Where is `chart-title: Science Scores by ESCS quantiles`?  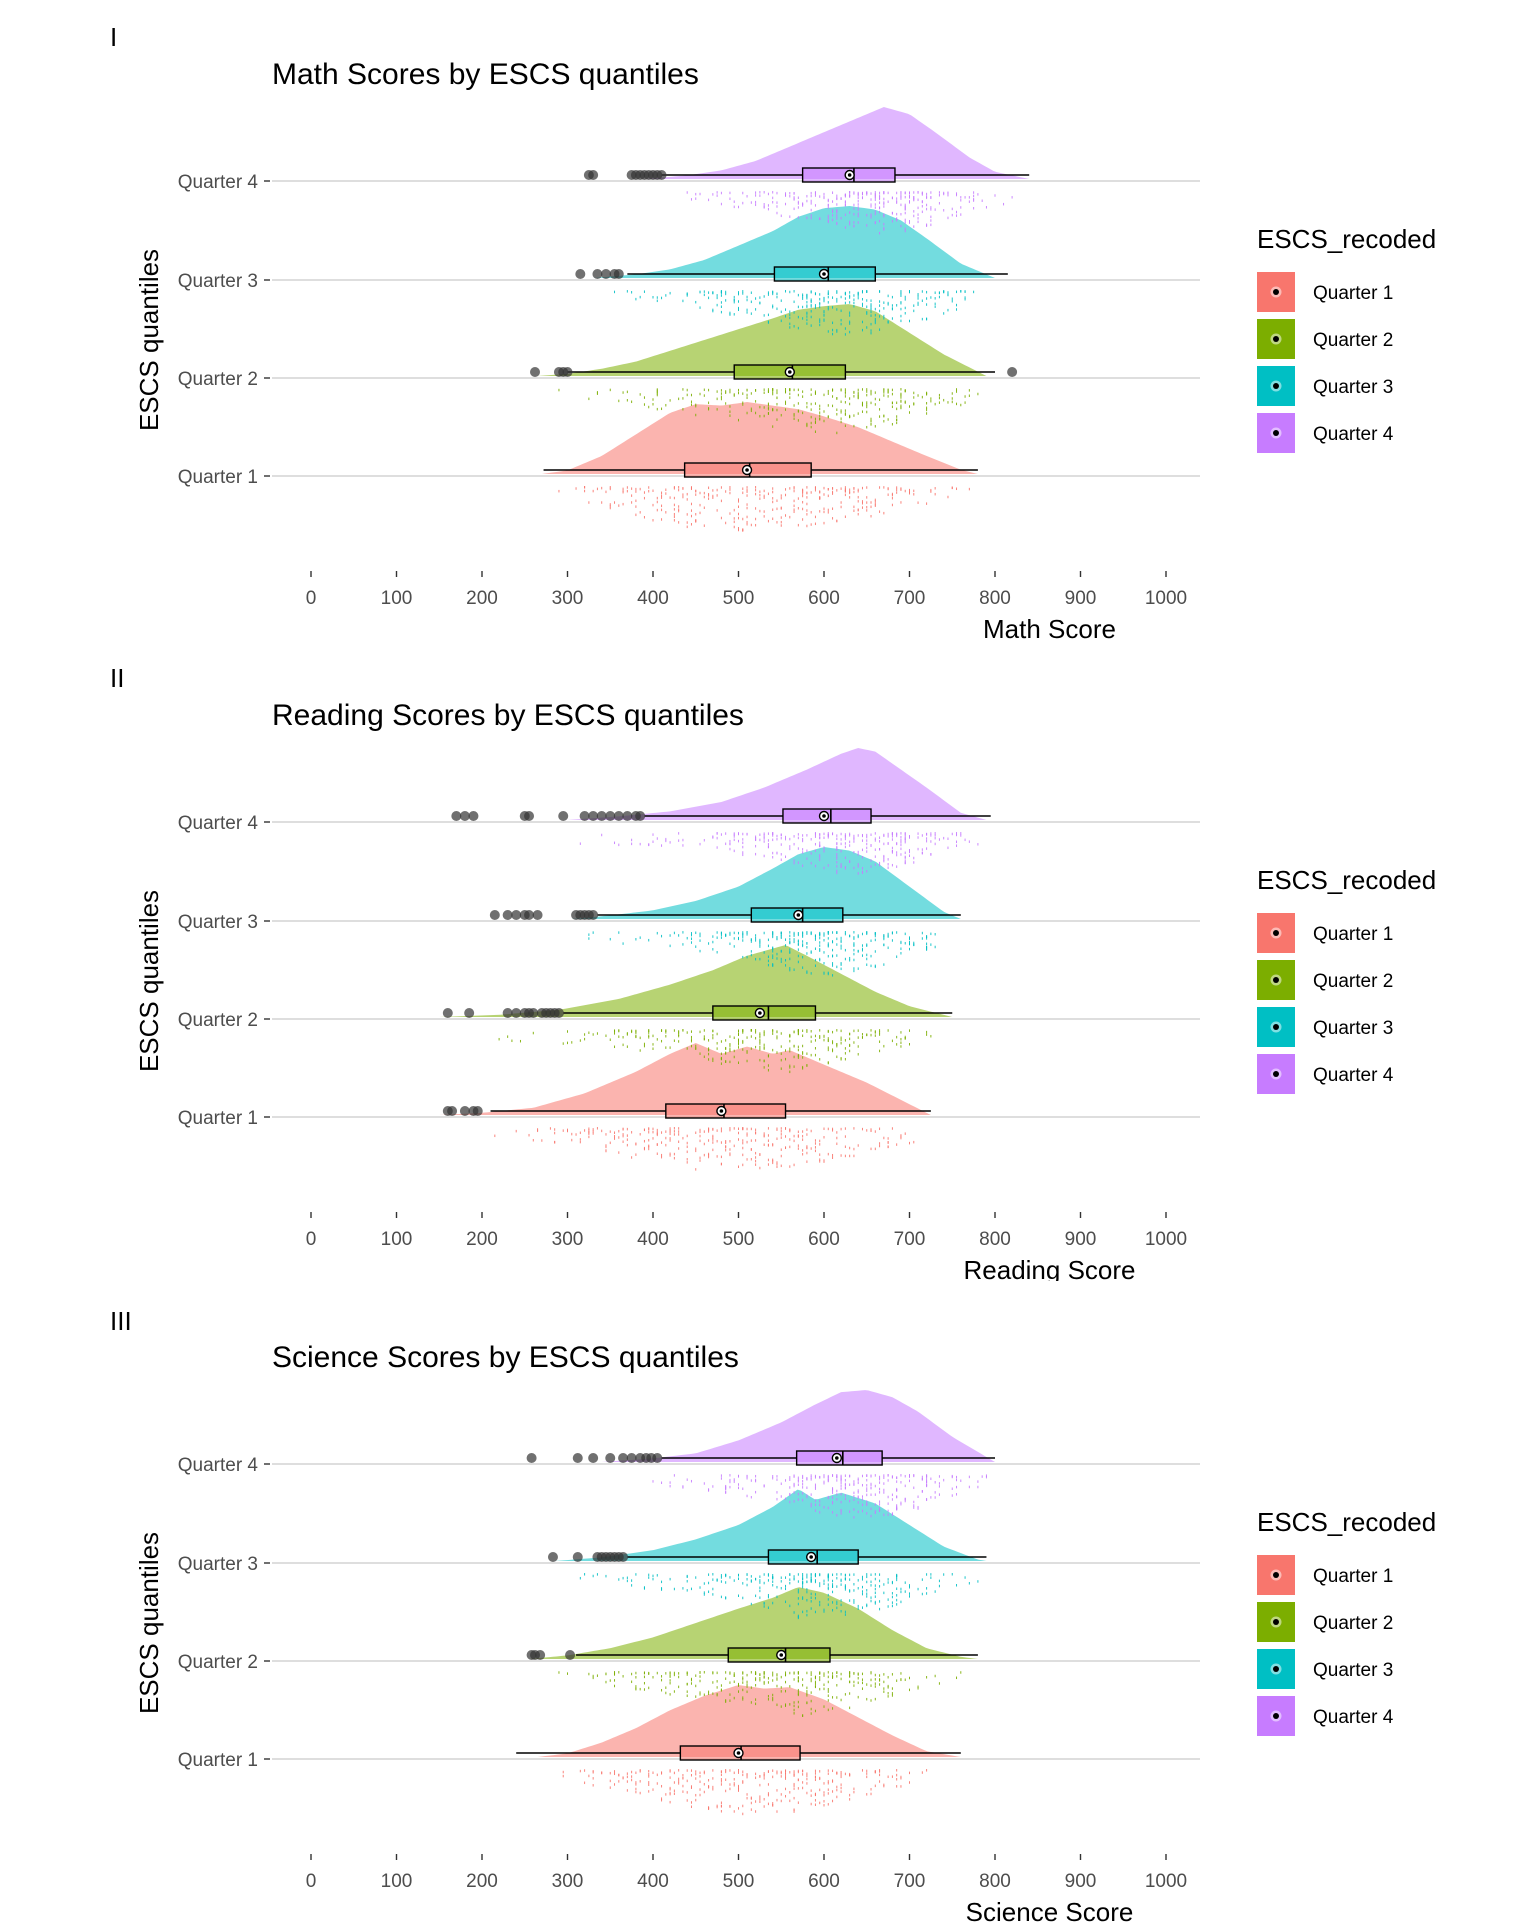
chart-title: Science Scores by ESCS quantiles is located at coordinates (505, 1357).